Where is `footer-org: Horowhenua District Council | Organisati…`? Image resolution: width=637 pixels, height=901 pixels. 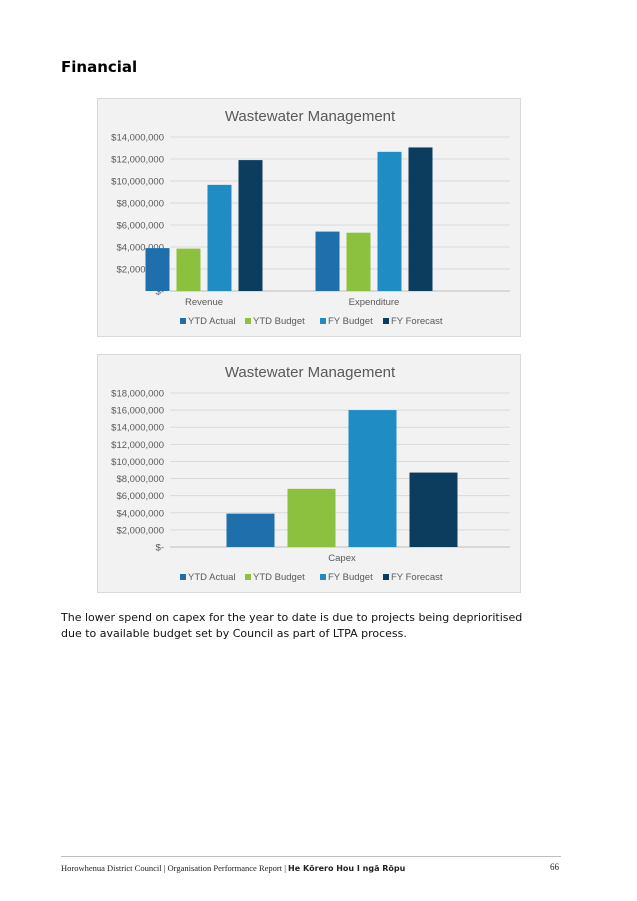
footer-org: Horowhenua District Council | Organisati… is located at coordinates (175, 868).